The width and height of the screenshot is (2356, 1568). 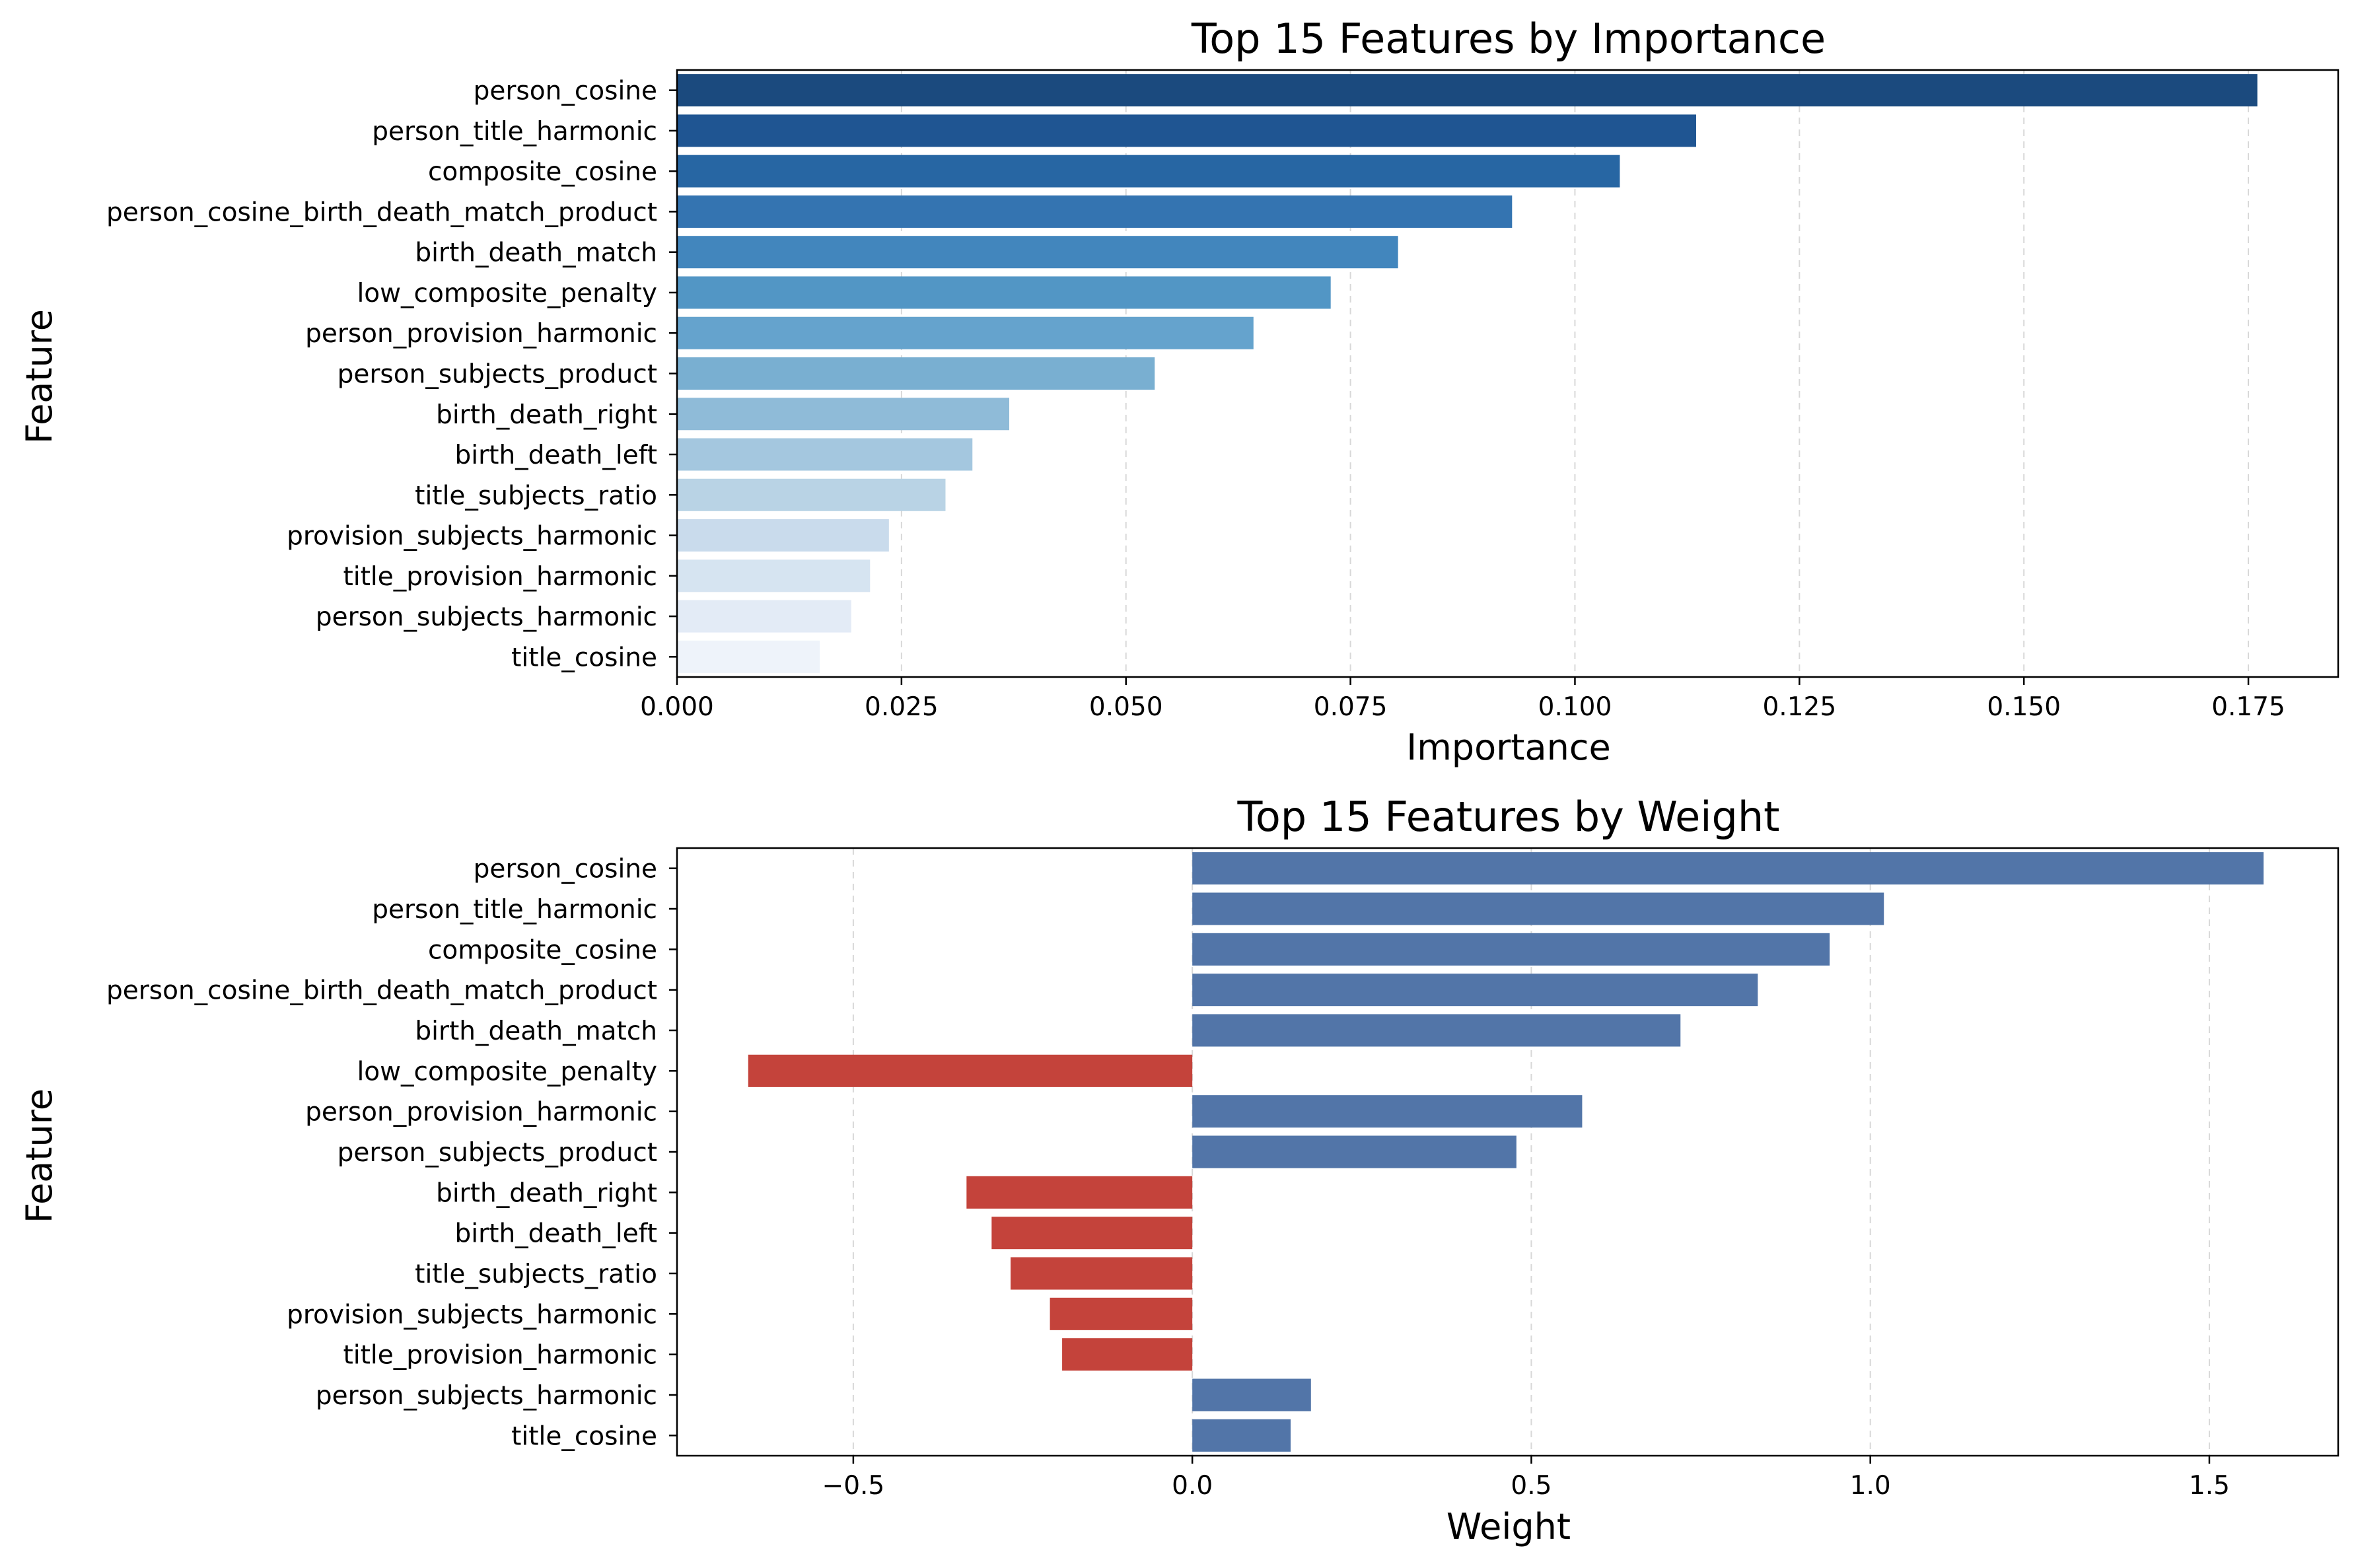 I want to click on x-tick-label: 0.050, so click(x=1126, y=707).